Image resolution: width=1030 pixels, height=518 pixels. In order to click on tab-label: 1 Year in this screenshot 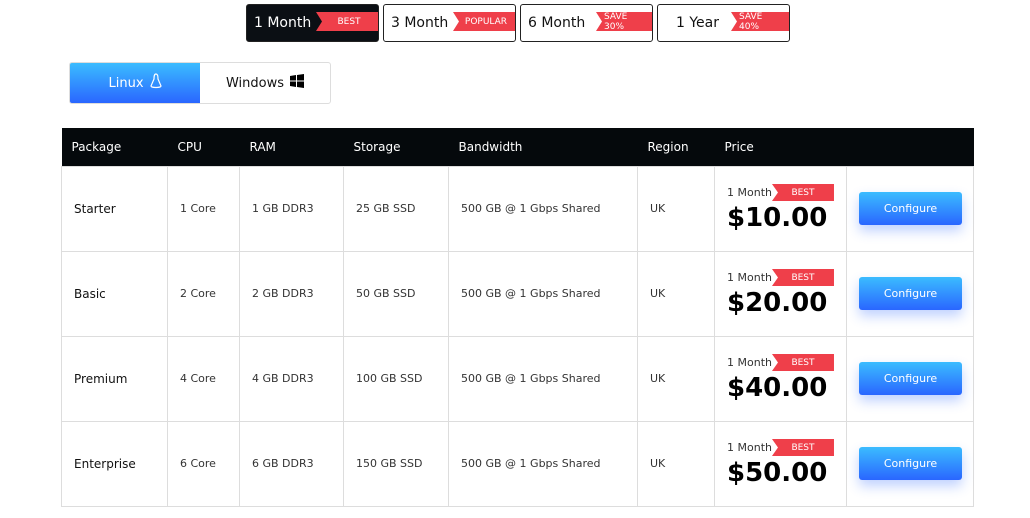, I will do `click(697, 23)`.